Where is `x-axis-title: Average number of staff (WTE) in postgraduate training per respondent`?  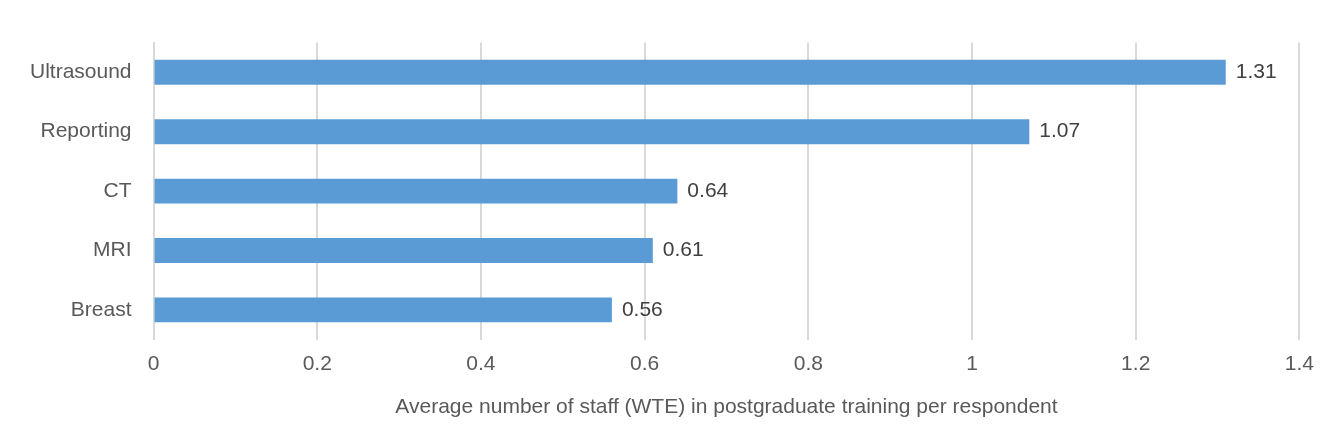
x-axis-title: Average number of staff (WTE) in postgraduate training per respondent is located at coordinates (726, 406).